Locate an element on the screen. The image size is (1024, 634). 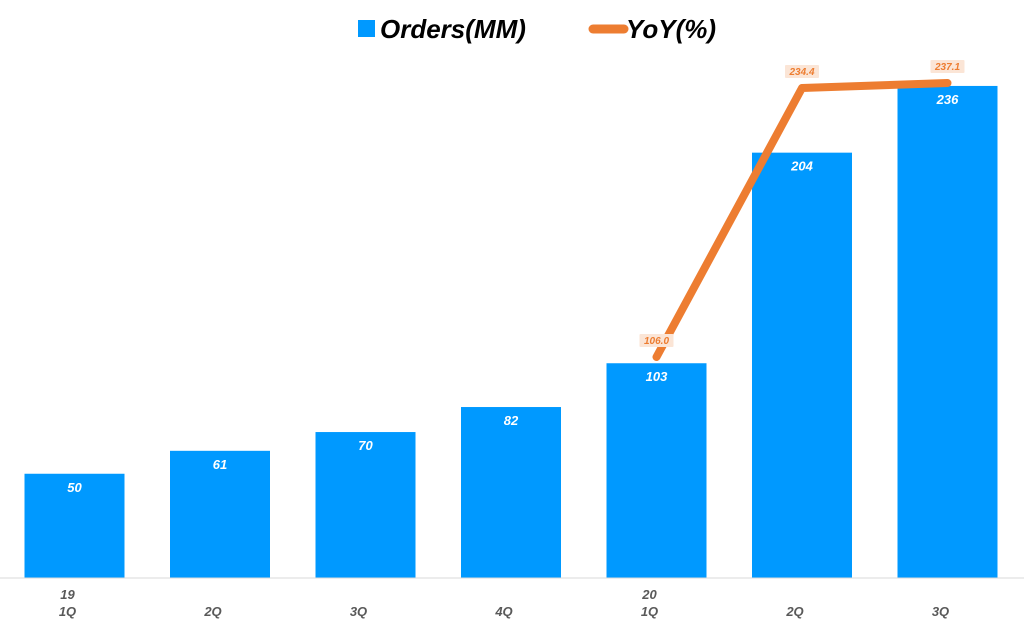
bar-value-label: 103 is located at coordinates (657, 376).